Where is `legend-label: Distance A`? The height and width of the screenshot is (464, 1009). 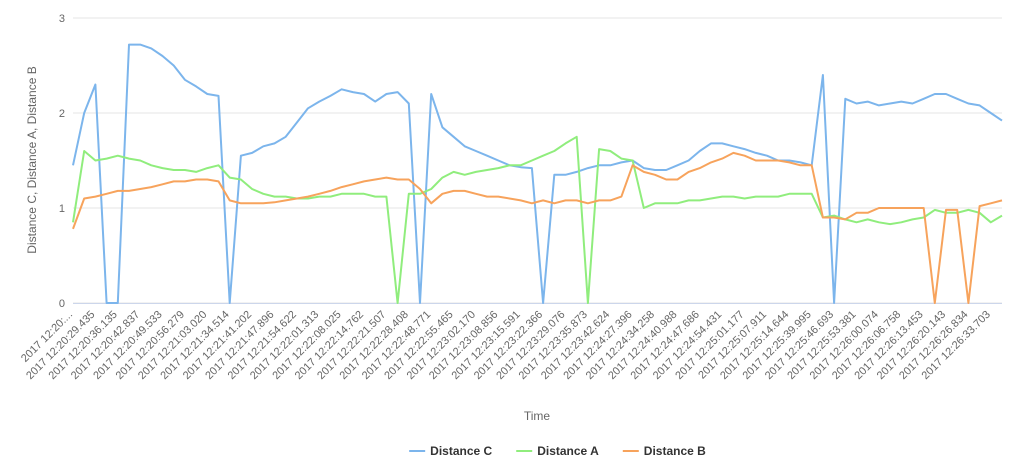
legend-label: Distance A is located at coordinates (568, 451).